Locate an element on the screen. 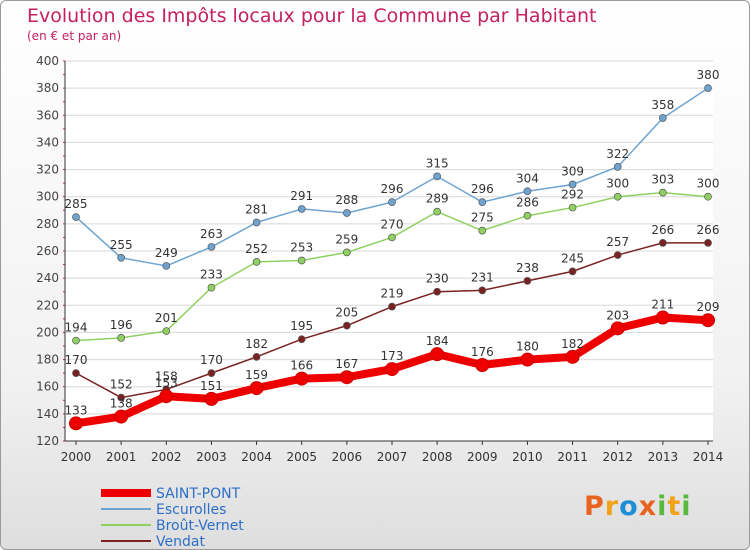 Image resolution: width=750 pixels, height=550 pixels. data-label: 173 is located at coordinates (392, 356).